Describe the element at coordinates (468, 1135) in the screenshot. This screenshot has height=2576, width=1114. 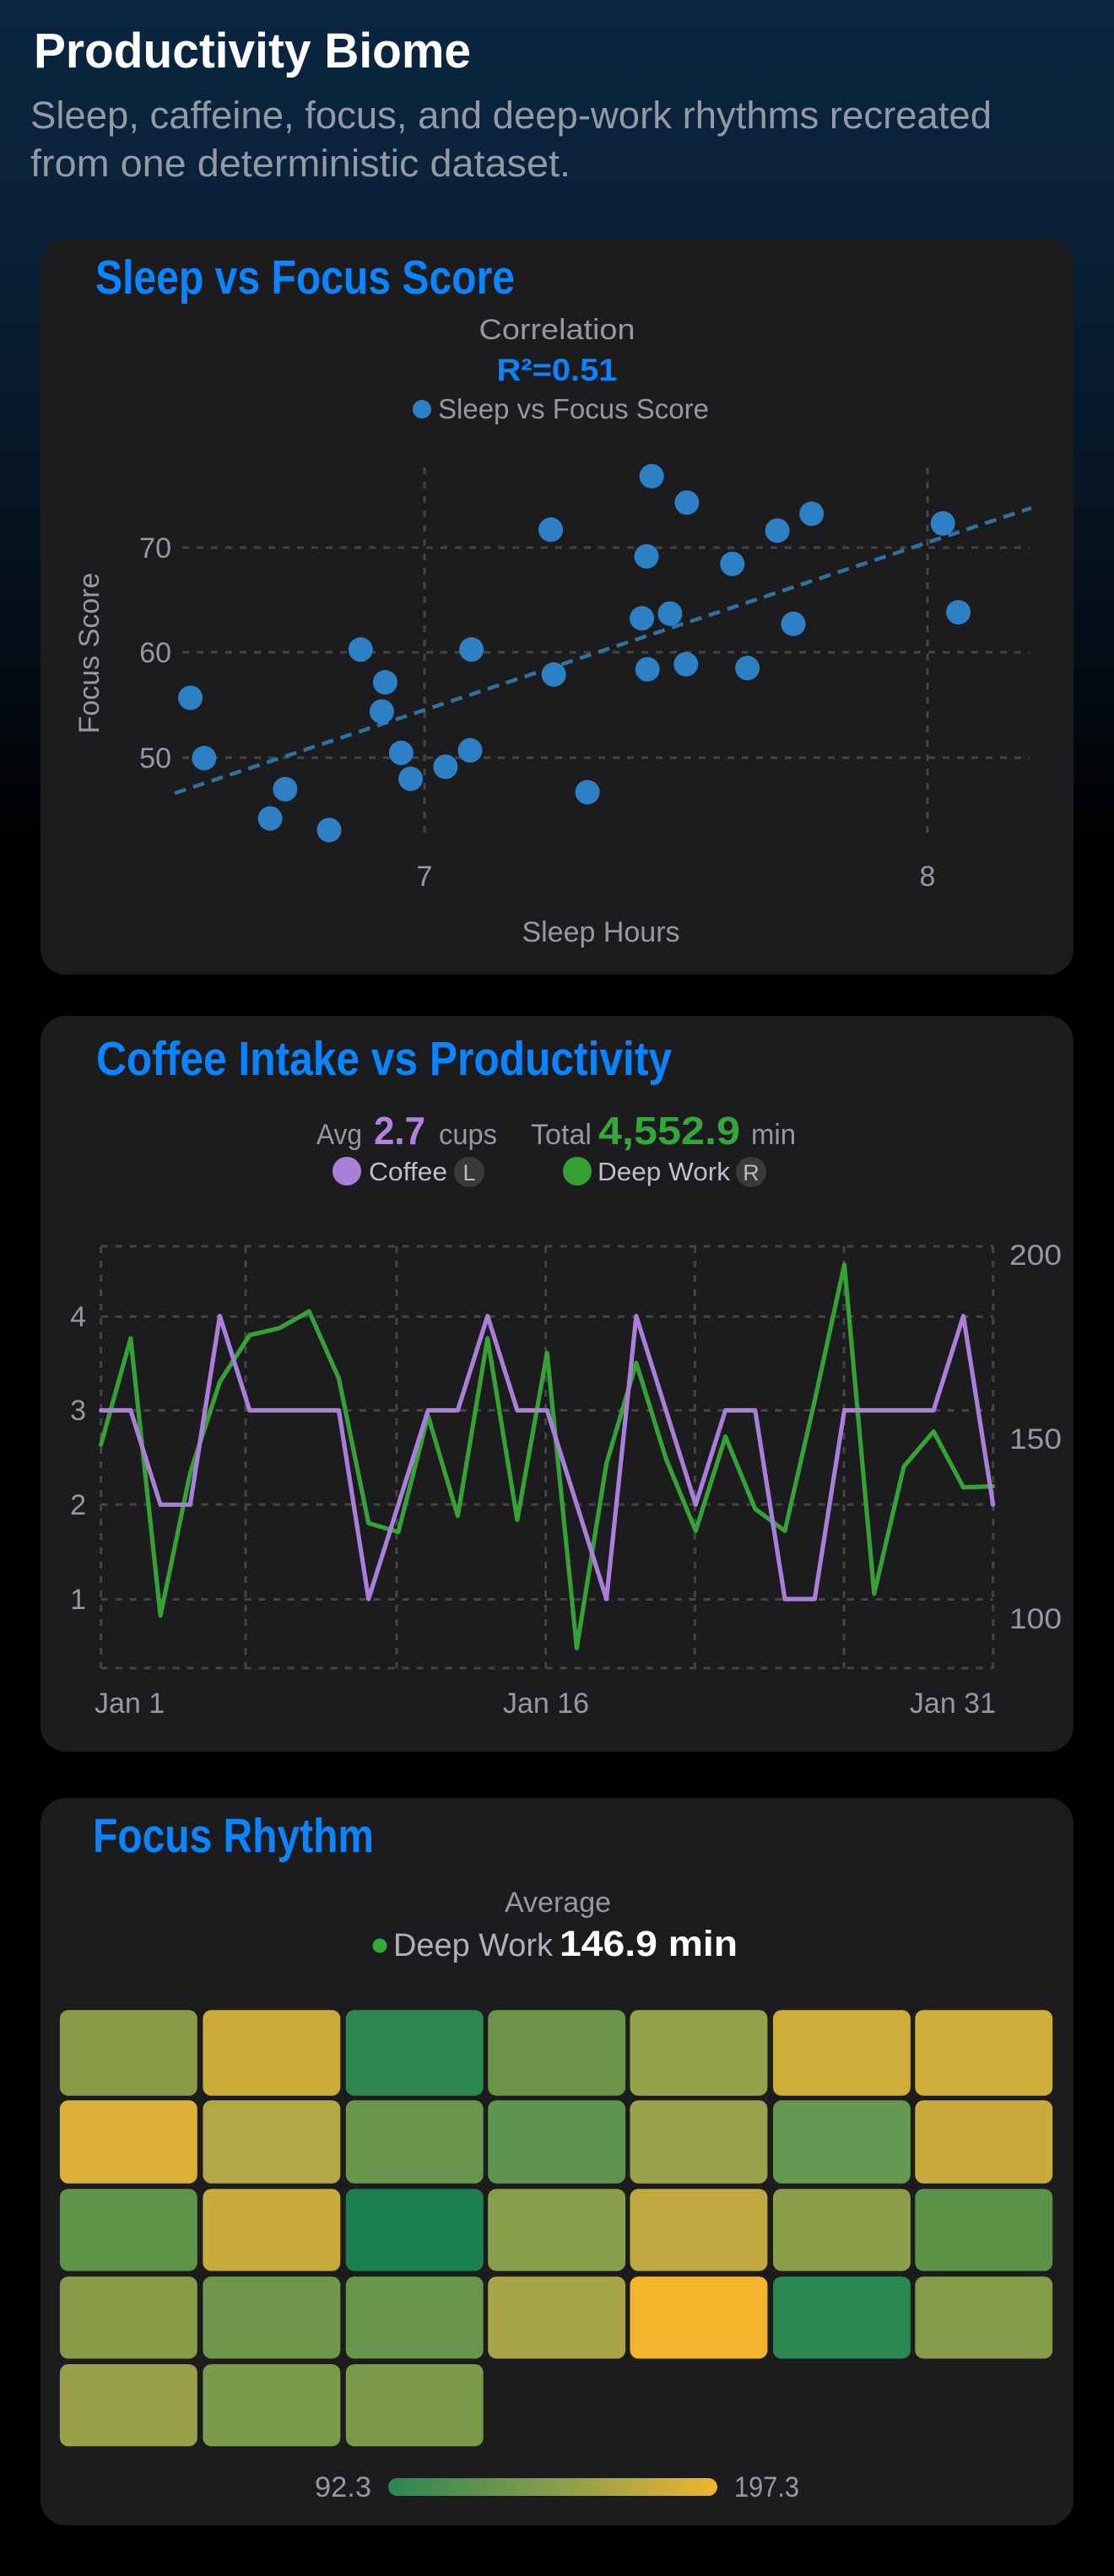
I see `svg-text: cups` at that location.